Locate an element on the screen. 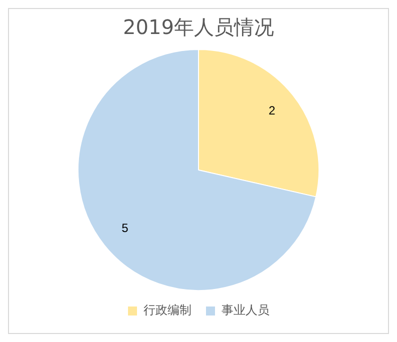  data-label: 2 is located at coordinates (272, 111).